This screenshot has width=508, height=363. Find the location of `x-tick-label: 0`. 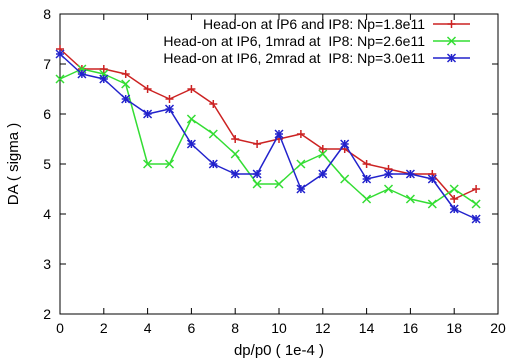

x-tick-label: 0 is located at coordinates (60, 328).